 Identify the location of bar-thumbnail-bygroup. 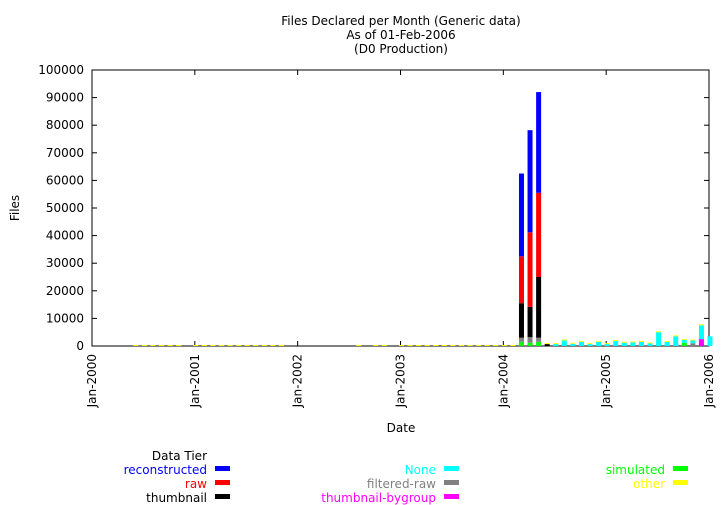
(701, 342).